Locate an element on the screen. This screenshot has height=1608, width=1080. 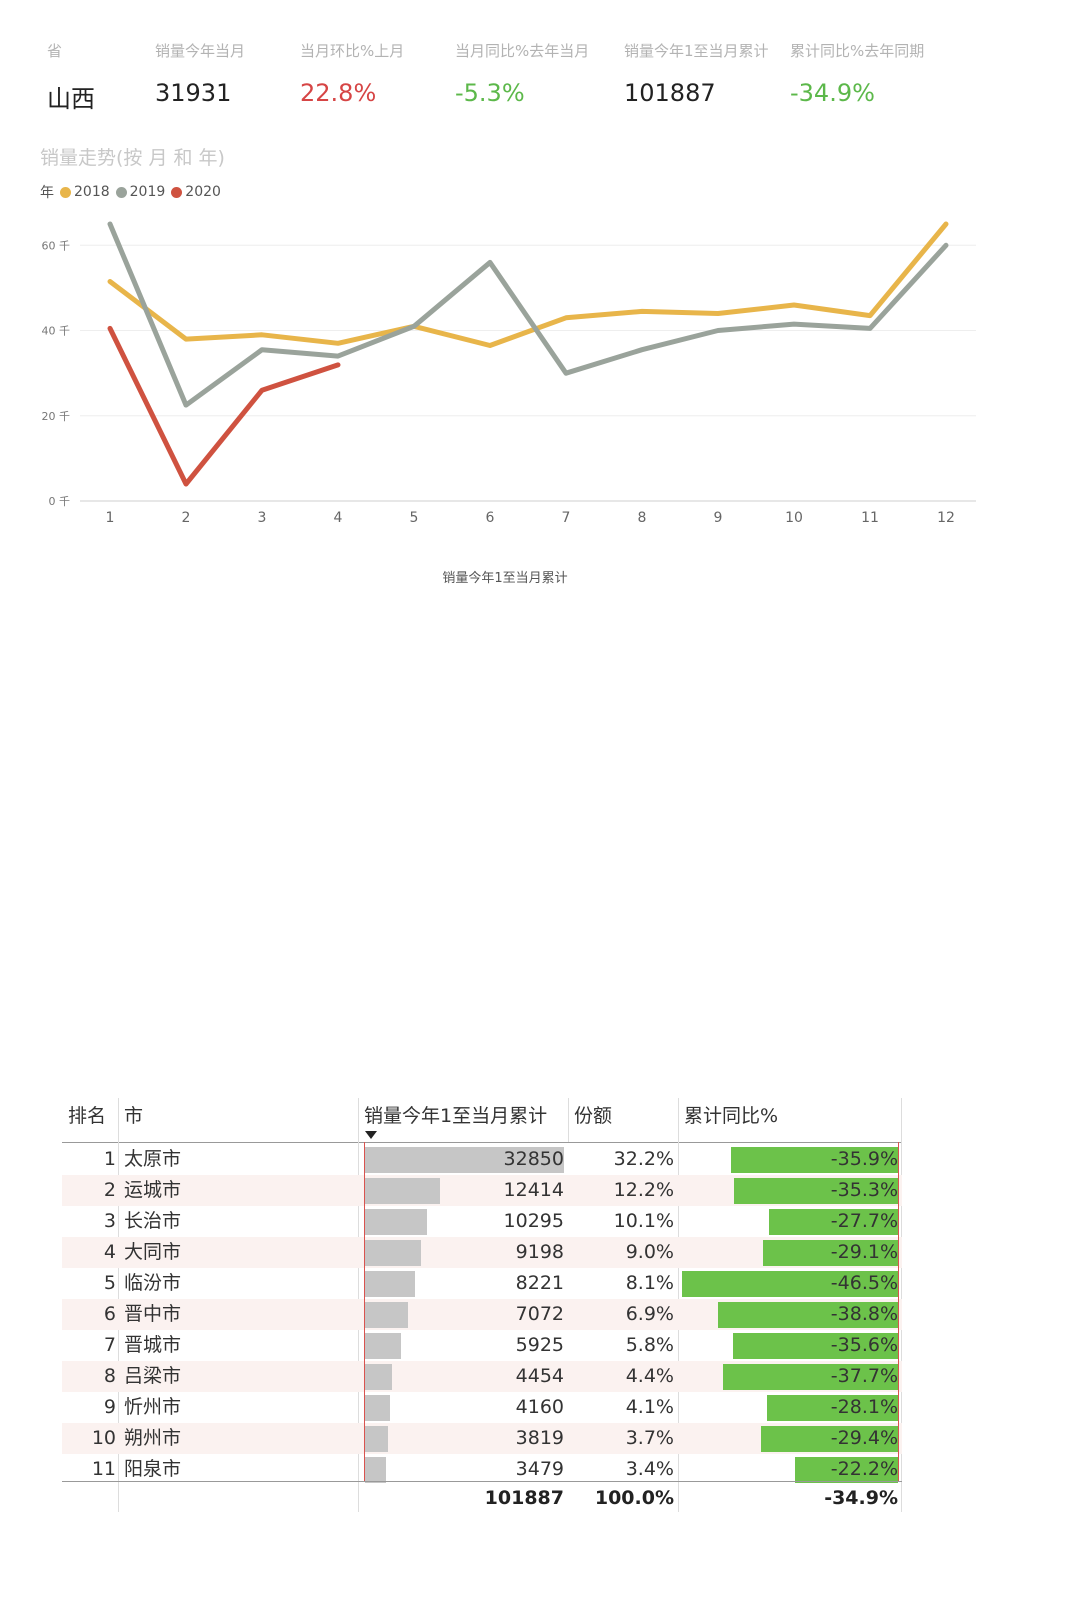
table-row: 3 长治市 10295 10.1% -27.7% is located at coordinates (482, 1221).